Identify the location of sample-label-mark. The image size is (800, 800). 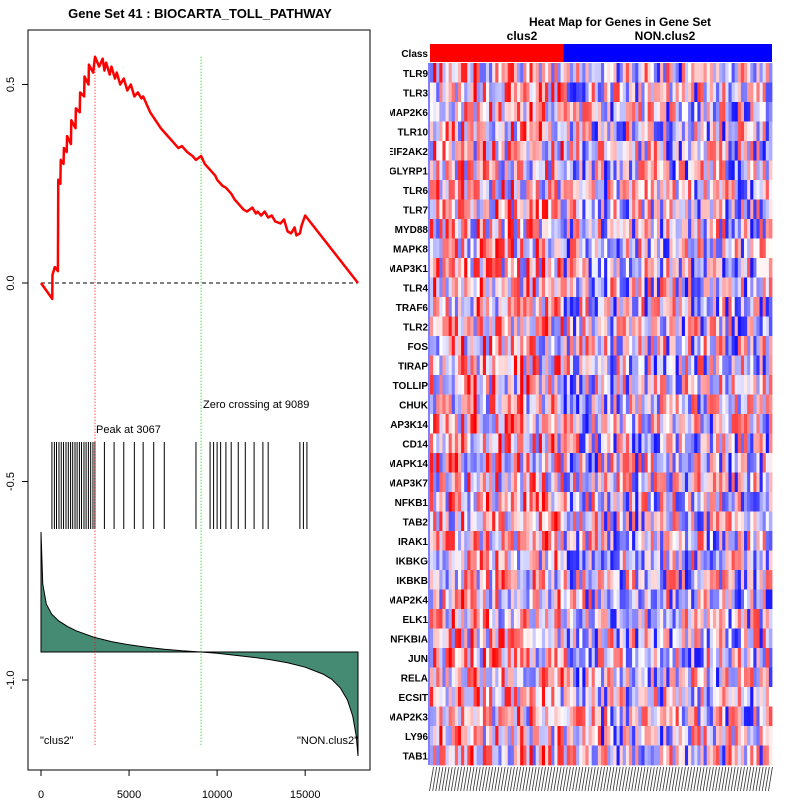
(494, 779).